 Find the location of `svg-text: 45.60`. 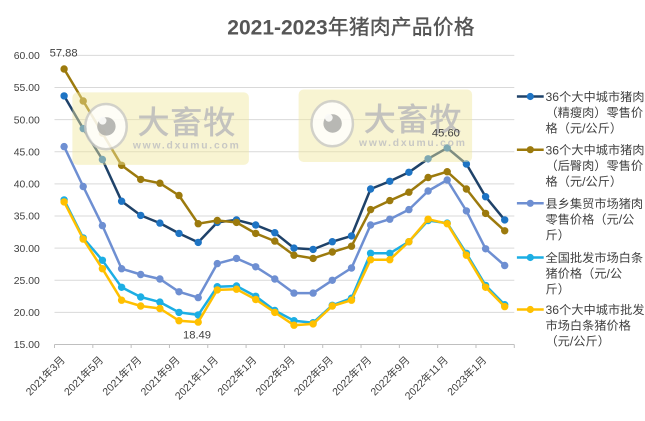

svg-text: 45.60 is located at coordinates (446, 133).